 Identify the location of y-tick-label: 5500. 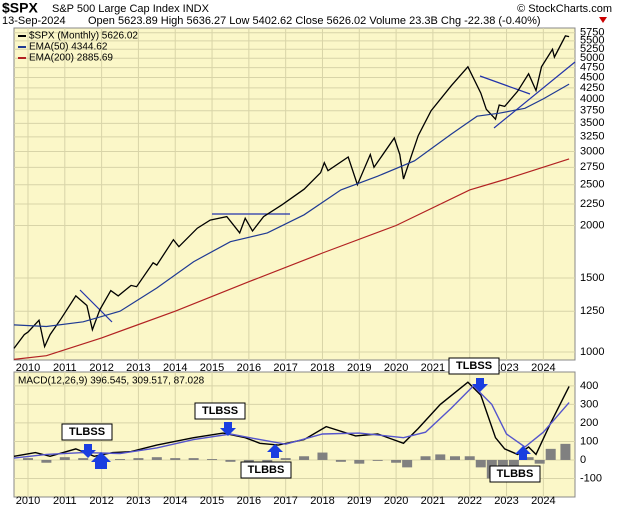
(592, 41).